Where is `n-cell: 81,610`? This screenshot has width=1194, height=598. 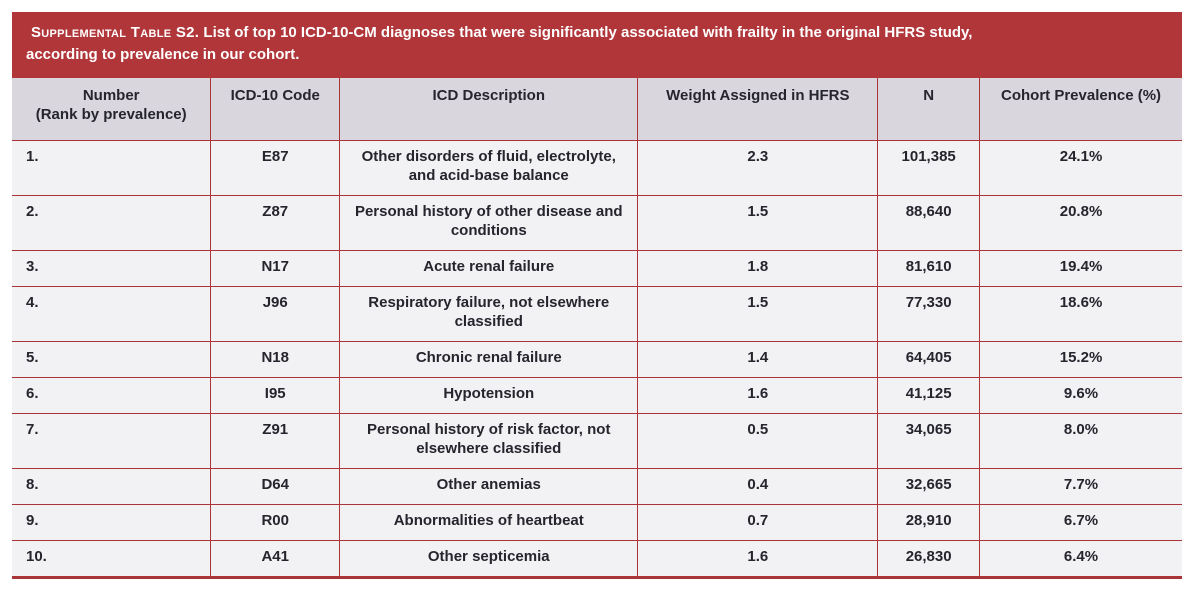
n-cell: 81,610 is located at coordinates (929, 268).